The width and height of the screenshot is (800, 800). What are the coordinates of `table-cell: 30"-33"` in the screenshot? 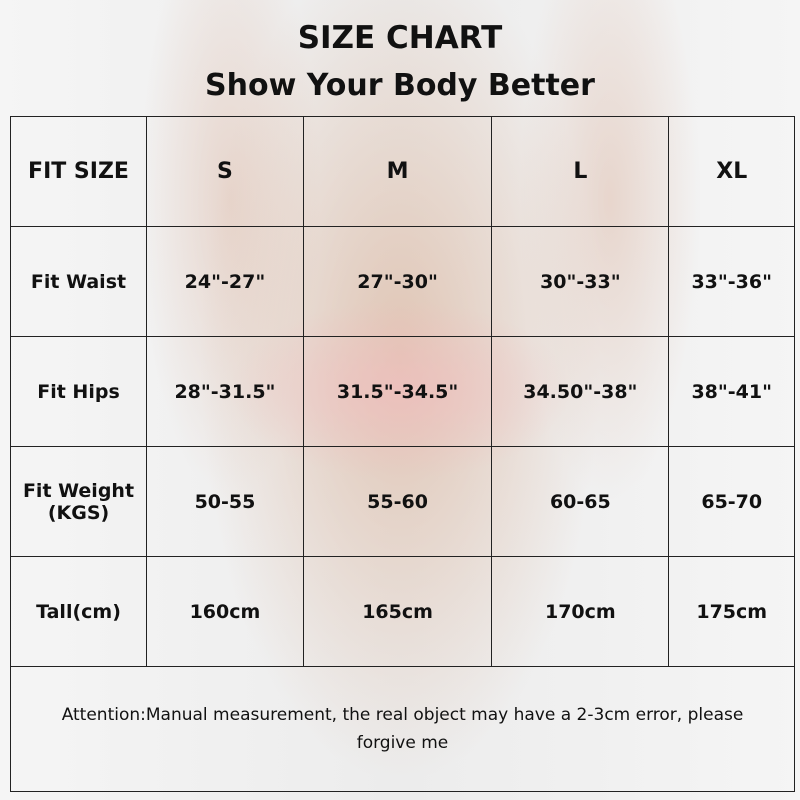 It's located at (580, 281).